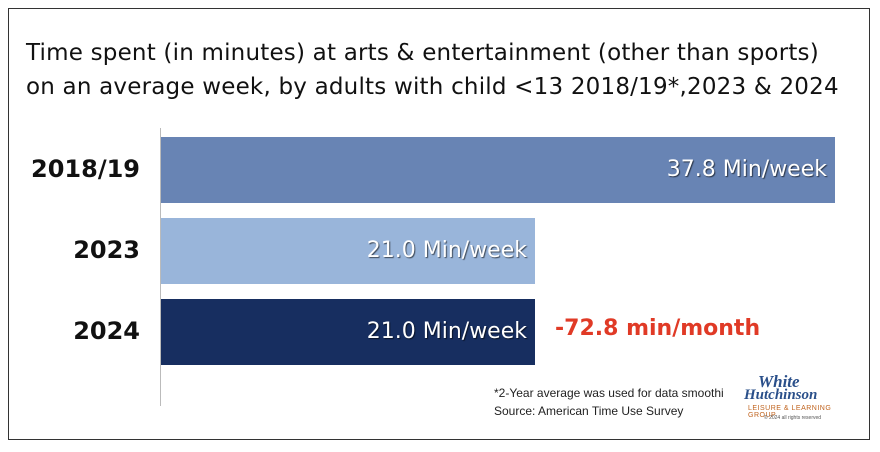  I want to click on footnote-source: Source: American Time Use Survey, so click(589, 411).